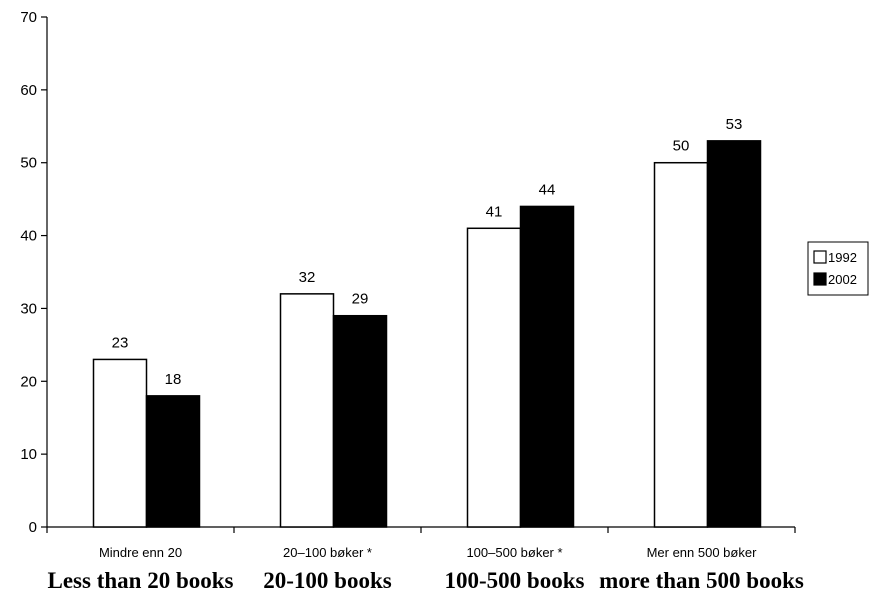 The image size is (877, 594). Describe the element at coordinates (820, 279) in the screenshot. I see `legend-swatch-2002` at that location.